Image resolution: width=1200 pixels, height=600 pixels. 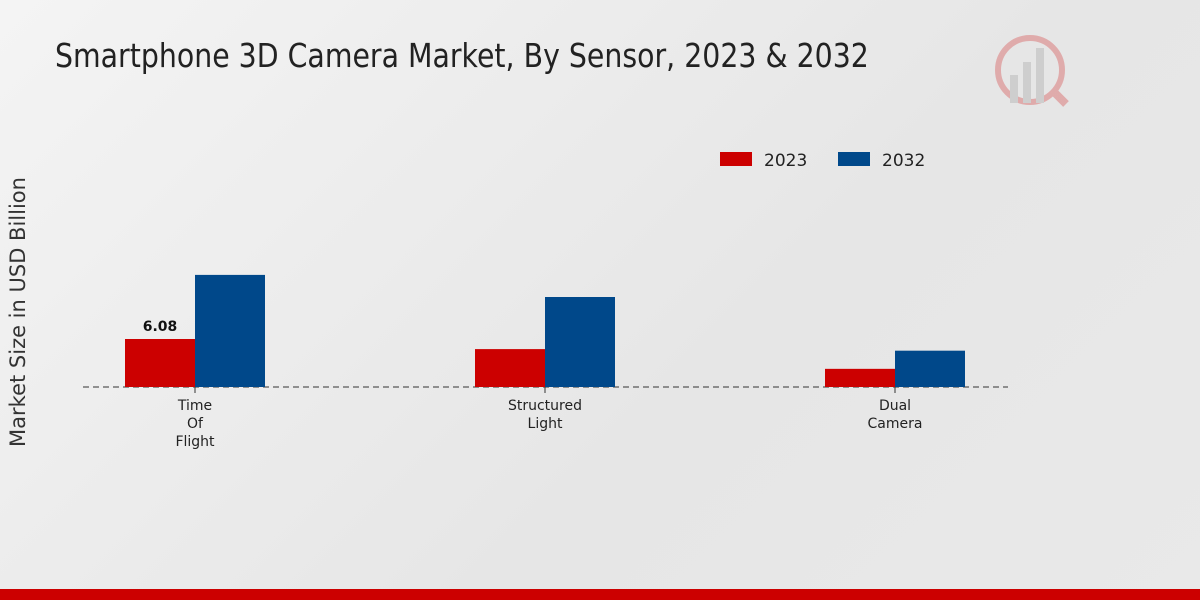 What do you see at coordinates (895, 424) in the screenshot?
I see `x-tick-label: Camera` at bounding box center [895, 424].